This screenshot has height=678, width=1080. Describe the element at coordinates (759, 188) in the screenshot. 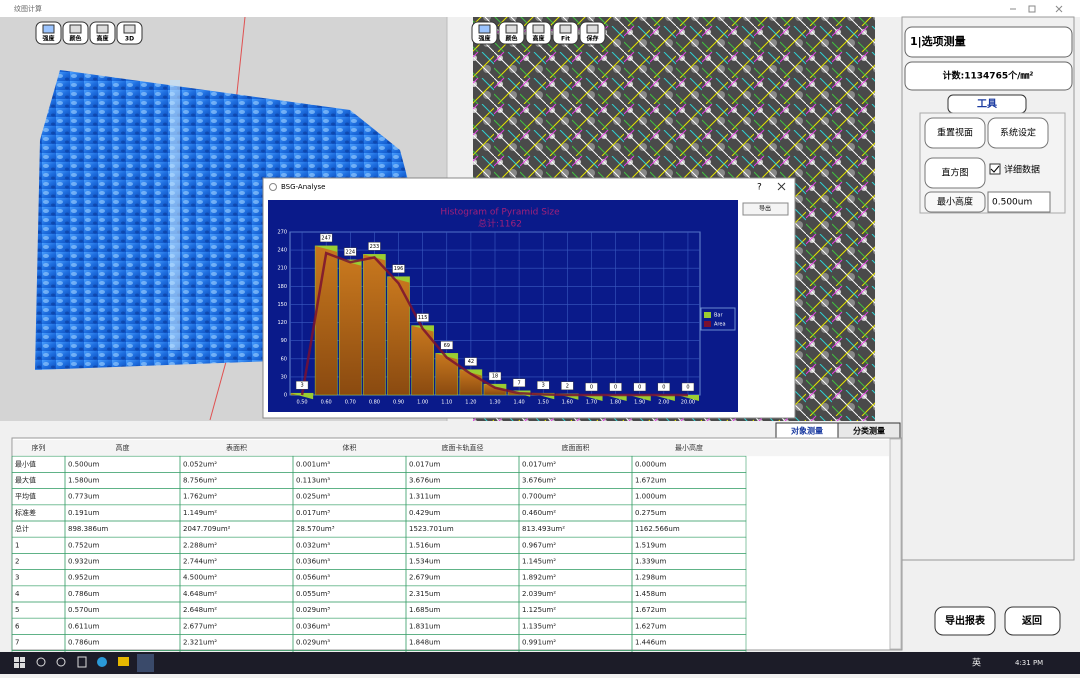

I see `help-button: ?` at that location.